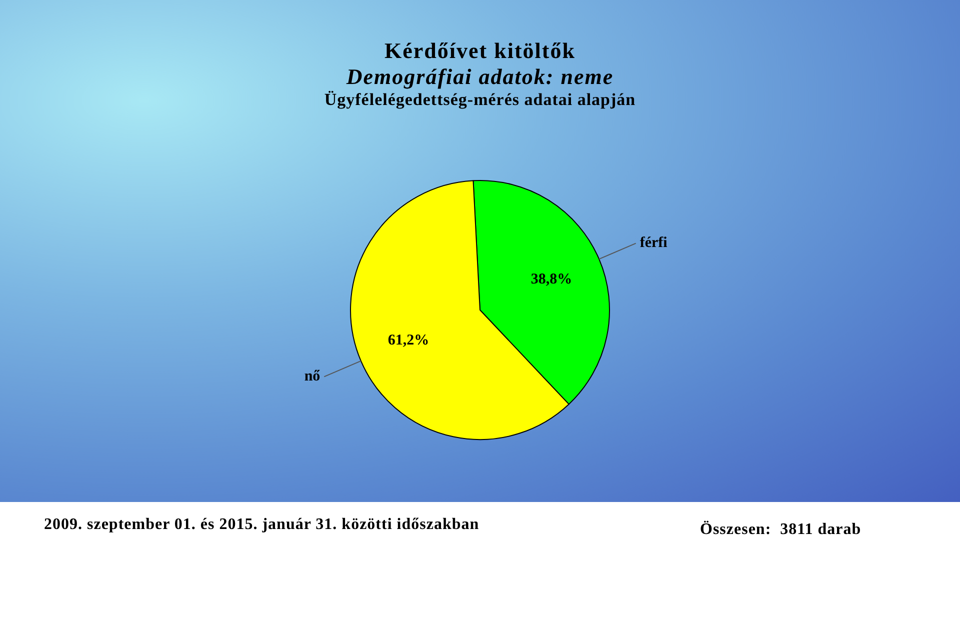 The height and width of the screenshot is (621, 960). Describe the element at coordinates (480, 51) in the screenshot. I see `chart-title: Kérdőívet kitöltők` at that location.